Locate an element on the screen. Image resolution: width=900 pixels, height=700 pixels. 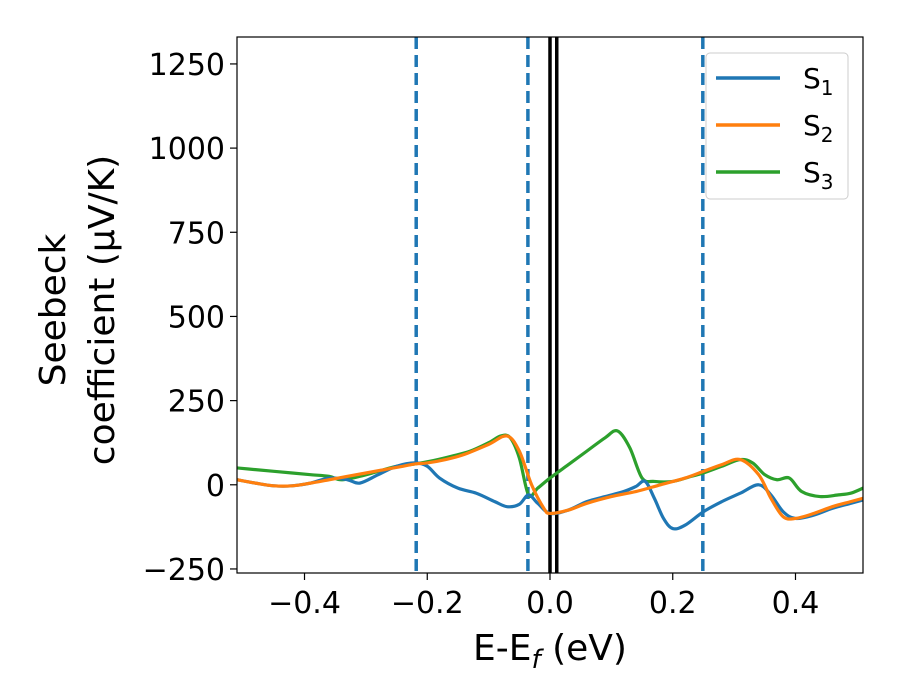
y-tick-label: 1250 is located at coordinates (187, 65).